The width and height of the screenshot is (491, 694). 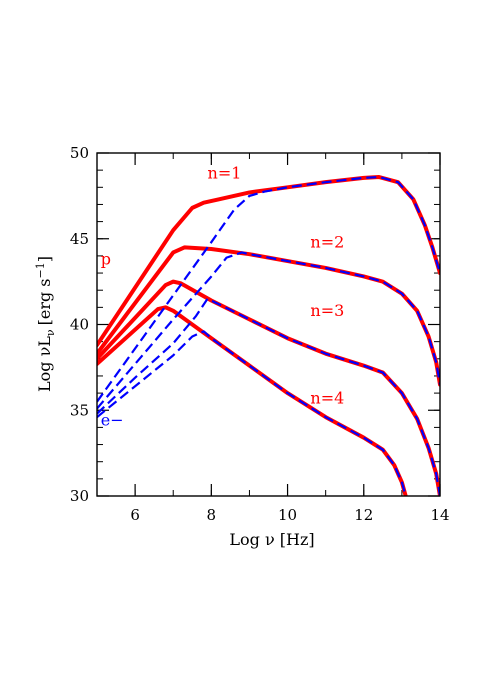 What do you see at coordinates (79, 239) in the screenshot?
I see `y-tick-label: 45` at bounding box center [79, 239].